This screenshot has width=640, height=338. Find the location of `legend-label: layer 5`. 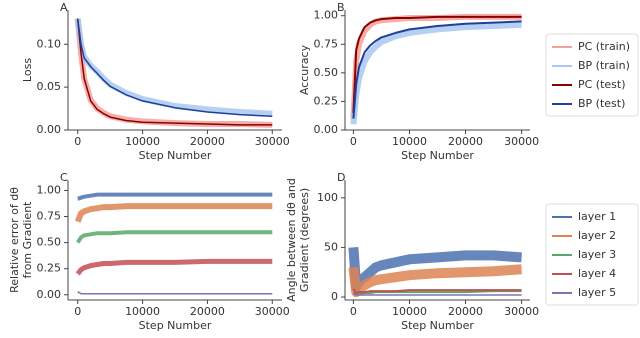

legend-label: layer 5 is located at coordinates (597, 292).